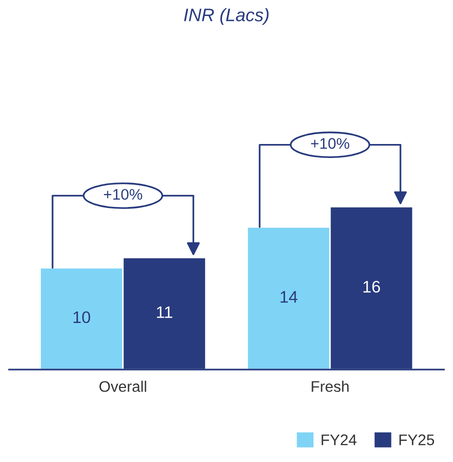 The height and width of the screenshot is (462, 453). Describe the element at coordinates (330, 386) in the screenshot. I see `x-tick-label: Fresh` at that location.